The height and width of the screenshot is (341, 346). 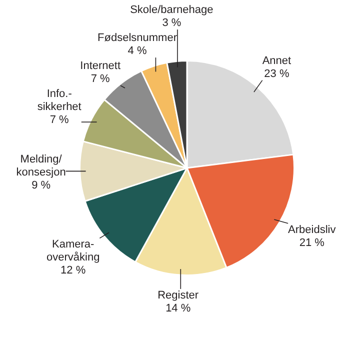 What do you see at coordinates (172, 10) in the screenshot?
I see `slice-label: Skole/barnehage` at bounding box center [172, 10].